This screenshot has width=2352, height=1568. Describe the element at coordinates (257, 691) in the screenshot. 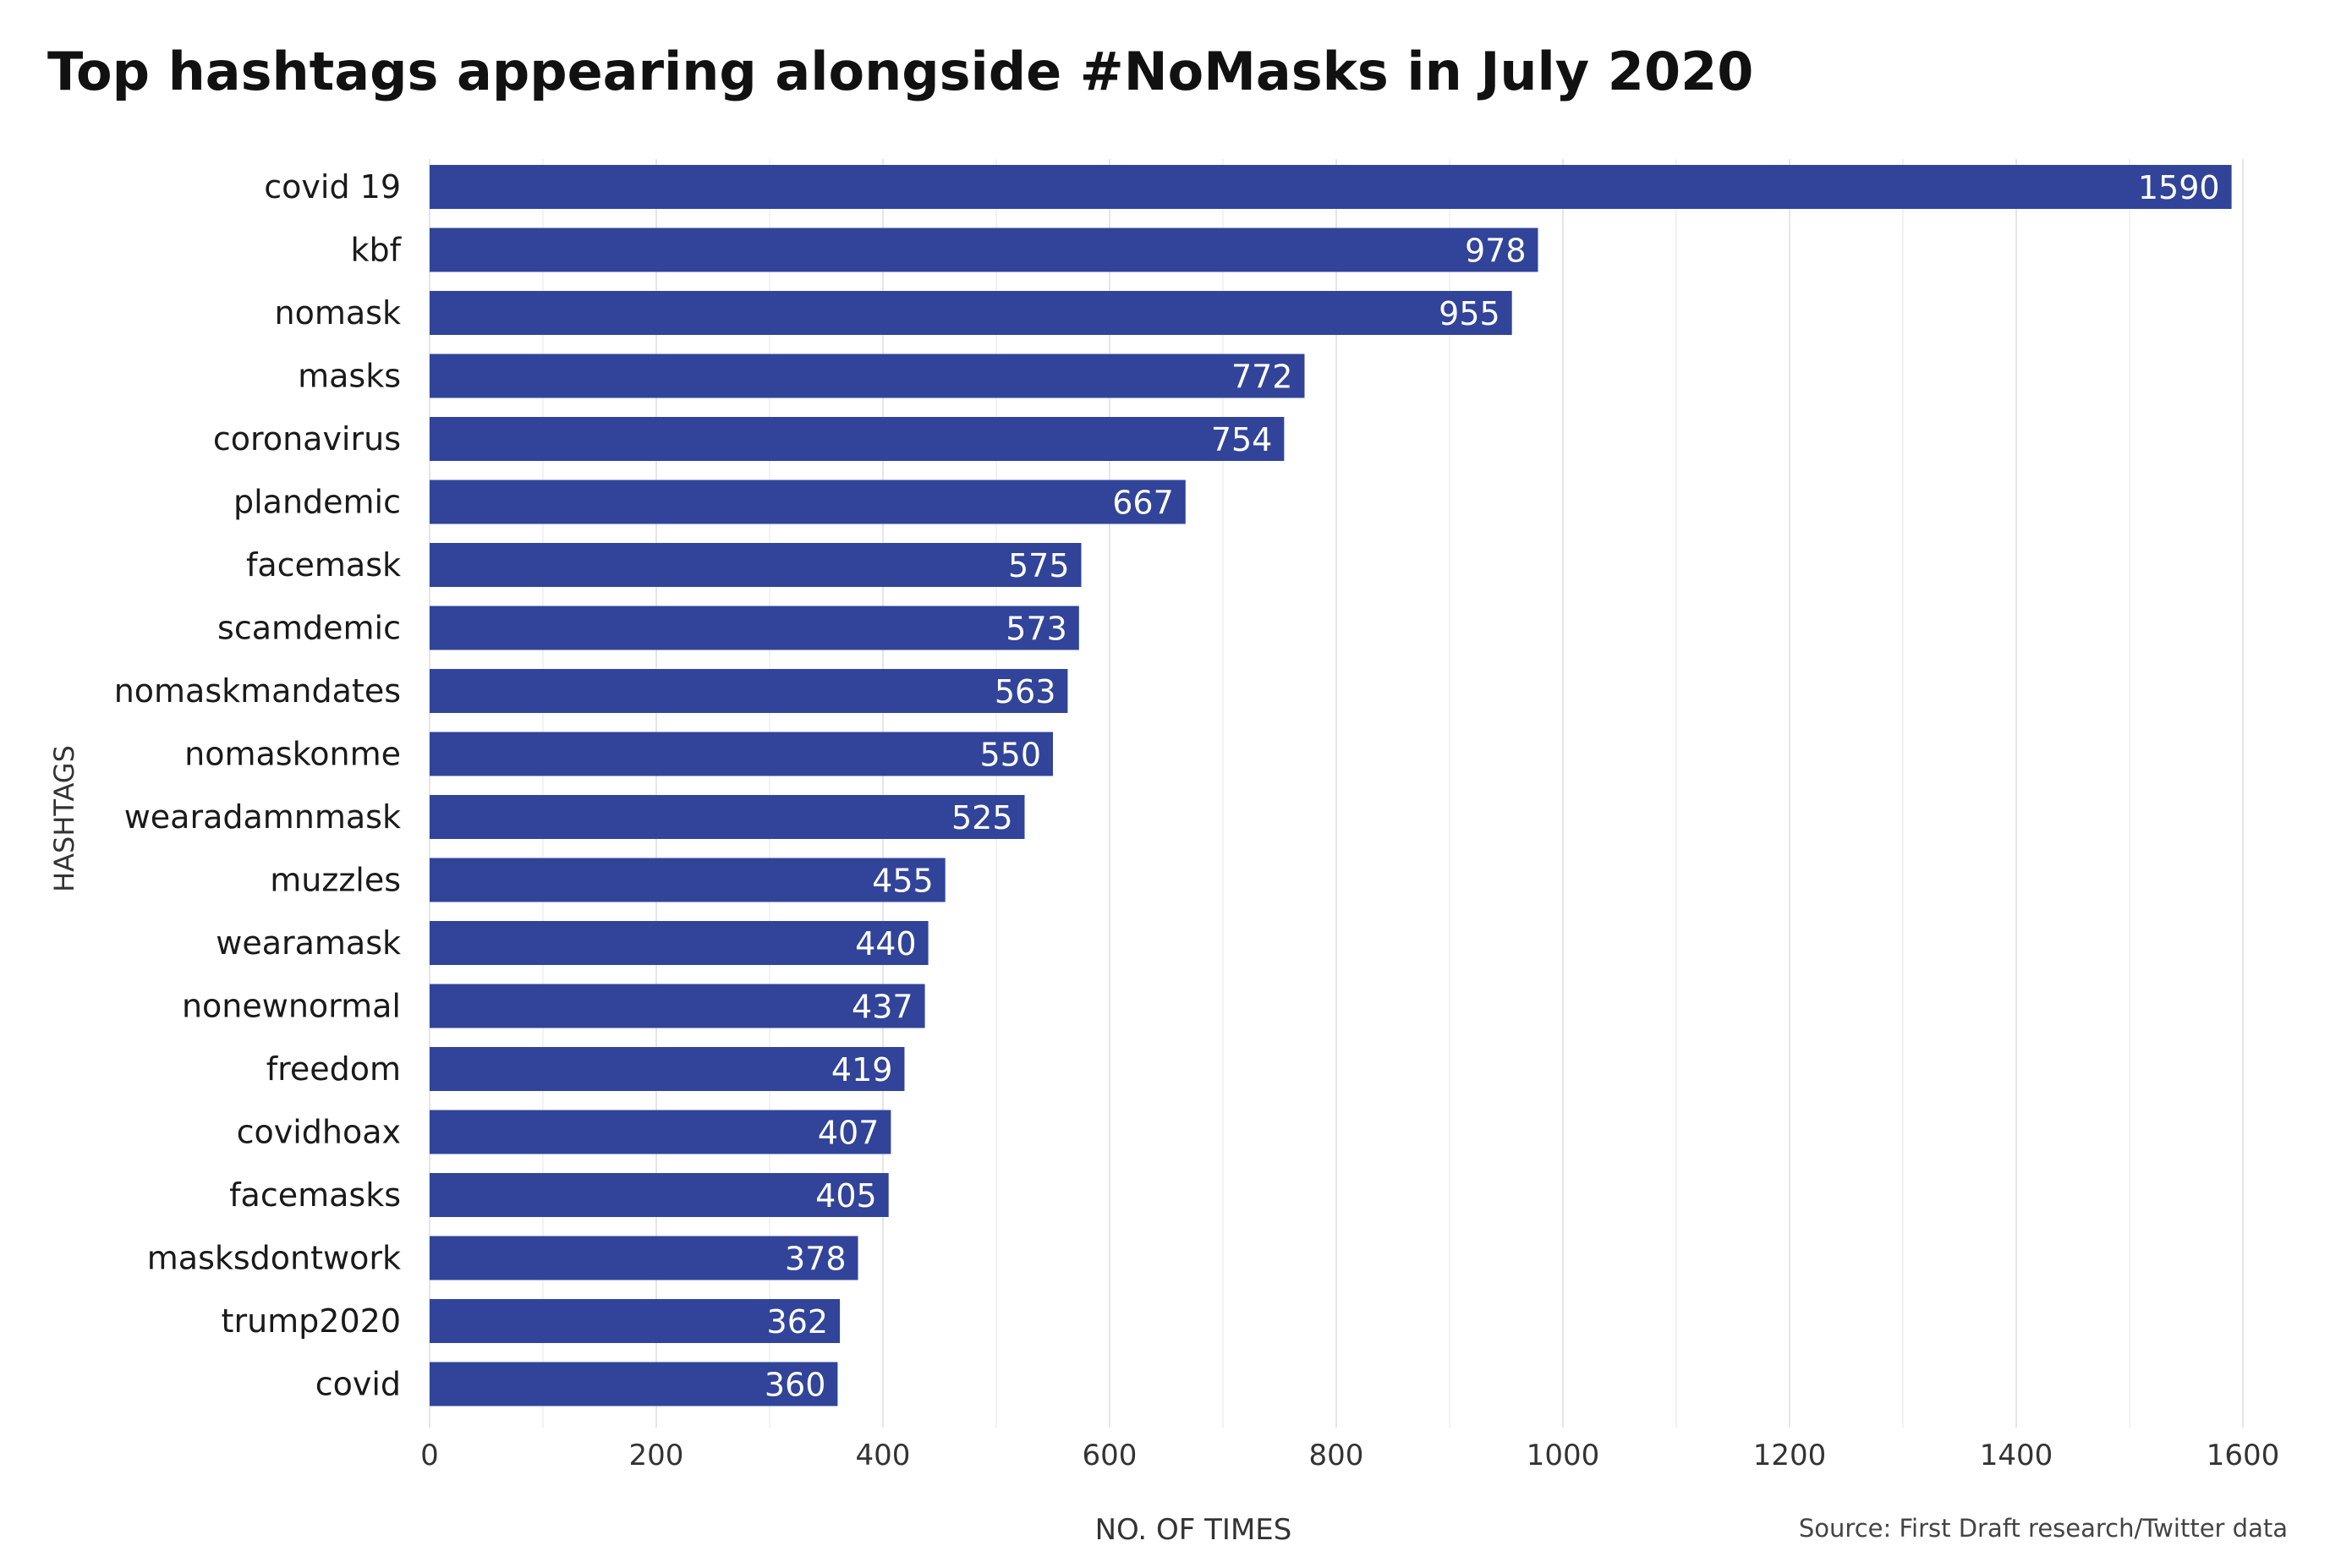

I see `category-label: nomaskmandates` at that location.